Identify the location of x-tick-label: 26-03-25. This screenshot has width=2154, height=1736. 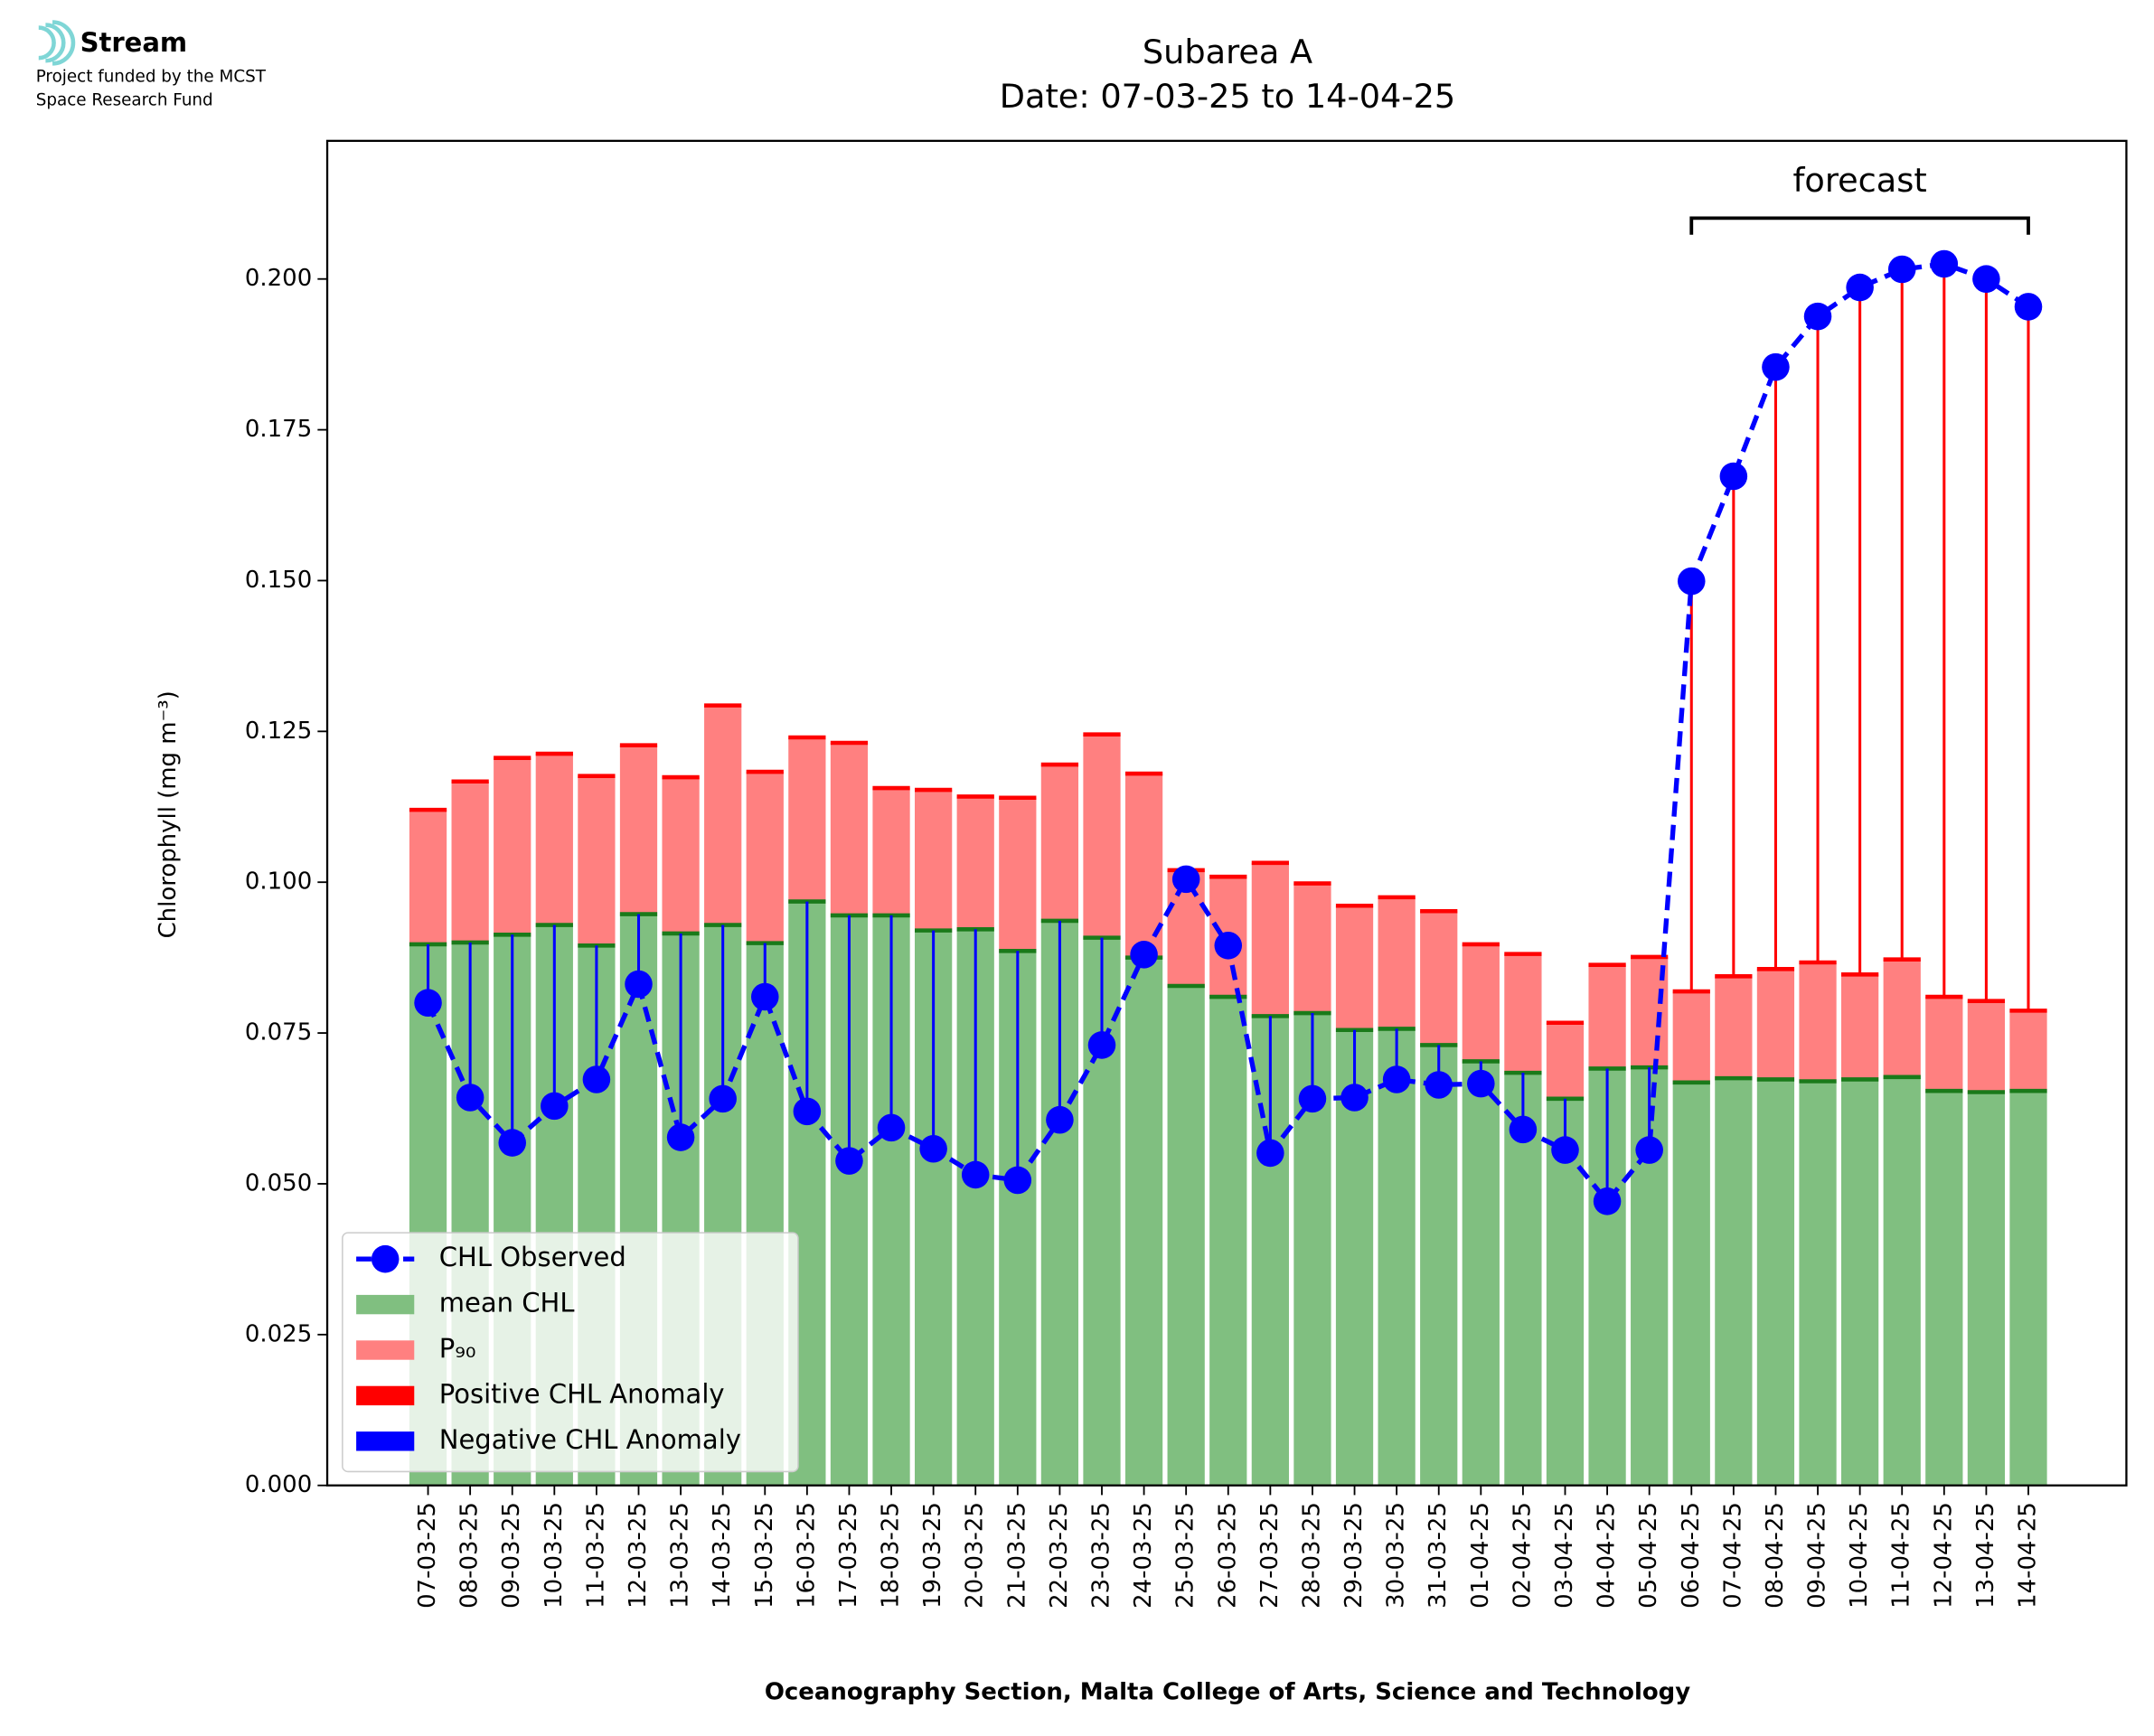
(1227, 1556).